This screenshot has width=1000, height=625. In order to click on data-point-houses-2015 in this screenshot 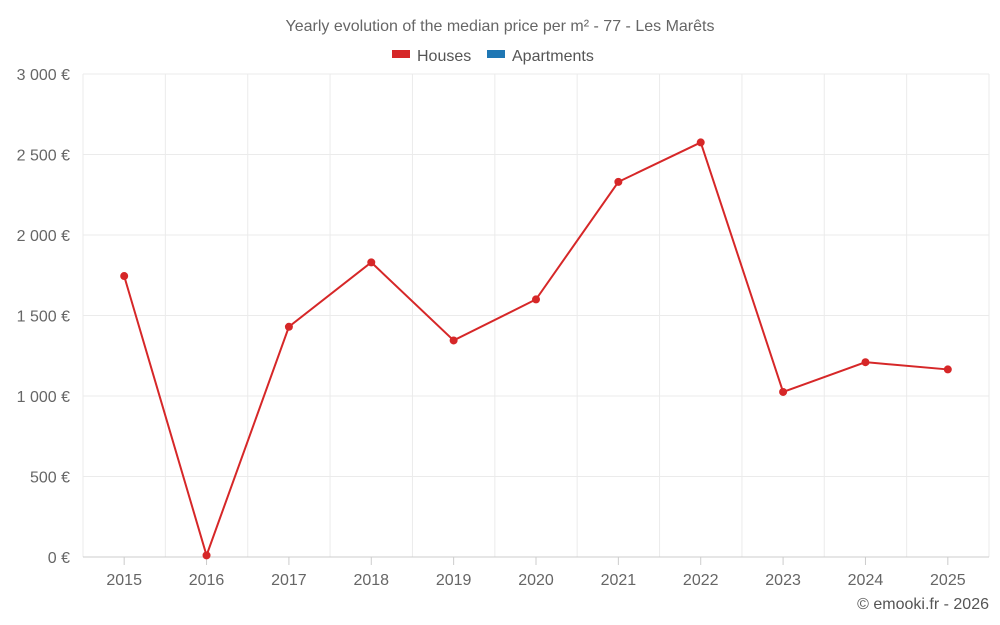, I will do `click(124, 276)`.